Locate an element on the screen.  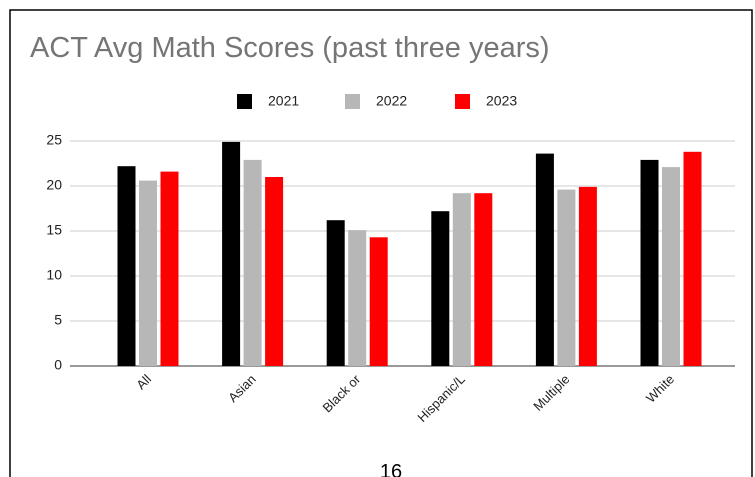
x-tick-label: All is located at coordinates (143, 381).